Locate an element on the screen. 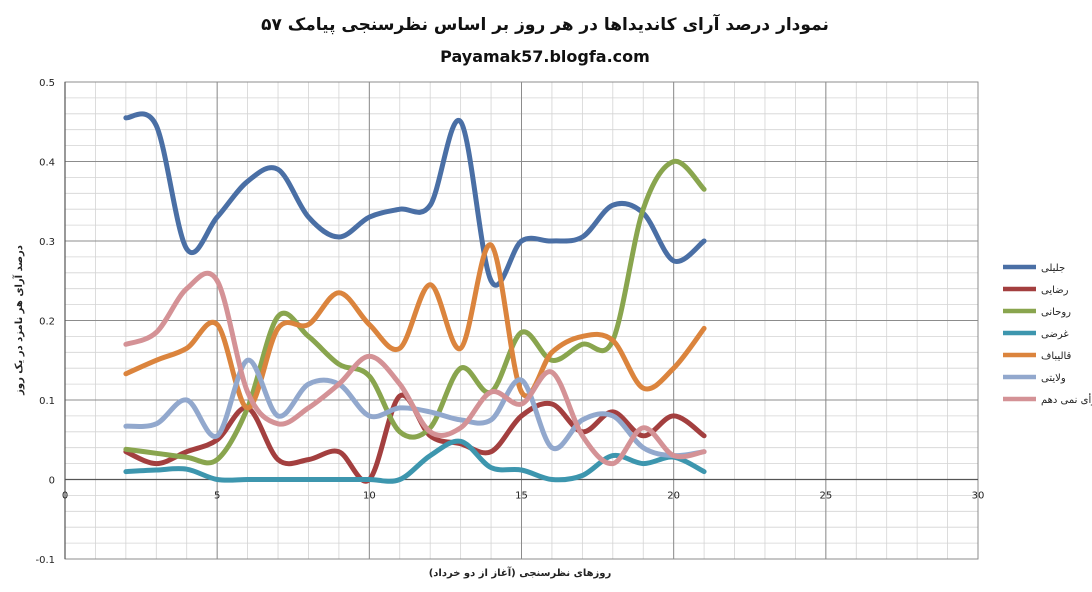 Image resolution: width=1092 pixels, height=592 pixels. x-tick-label: 15 is located at coordinates (521, 496).